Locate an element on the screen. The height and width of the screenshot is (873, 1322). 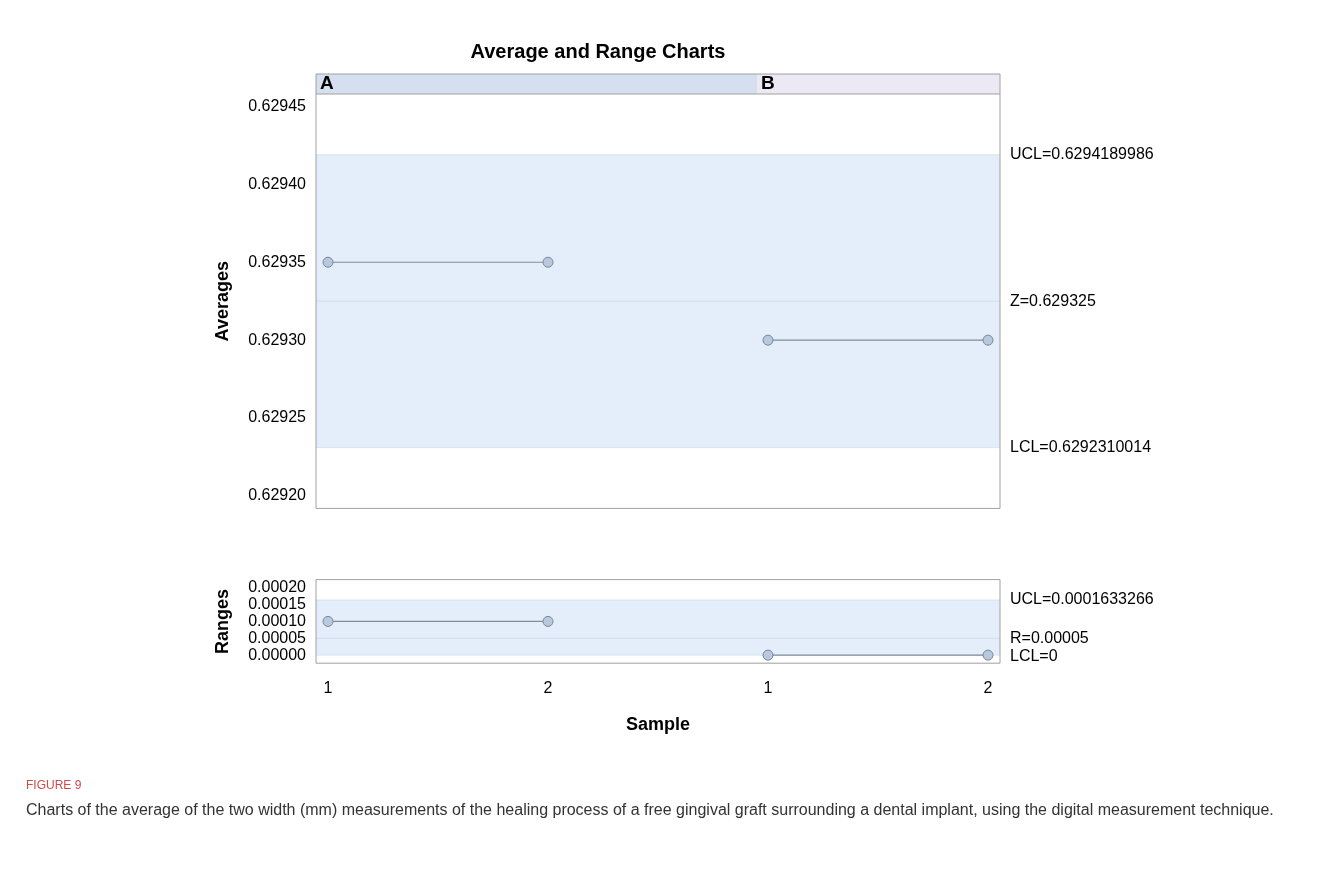
y-axis-title: Averages is located at coordinates (221, 301).